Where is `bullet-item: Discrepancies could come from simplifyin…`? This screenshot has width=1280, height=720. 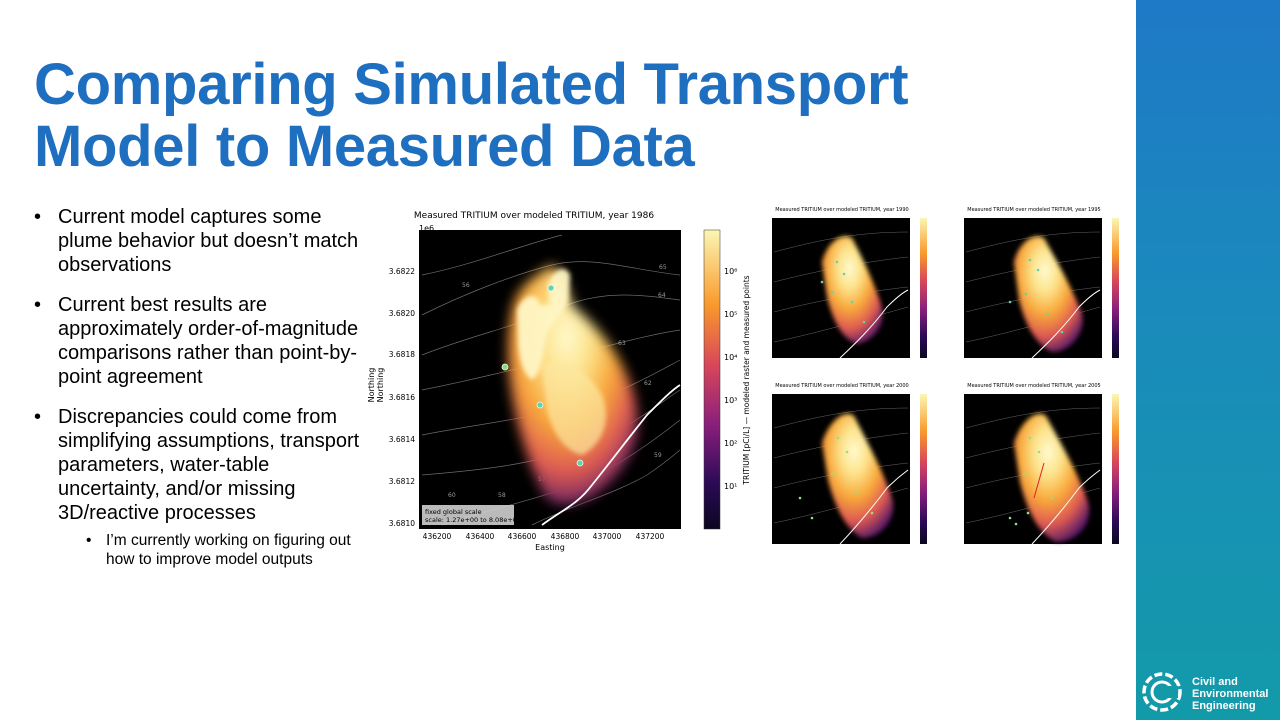 bullet-item: Discrepancies could come from simplifyin… is located at coordinates (197, 487).